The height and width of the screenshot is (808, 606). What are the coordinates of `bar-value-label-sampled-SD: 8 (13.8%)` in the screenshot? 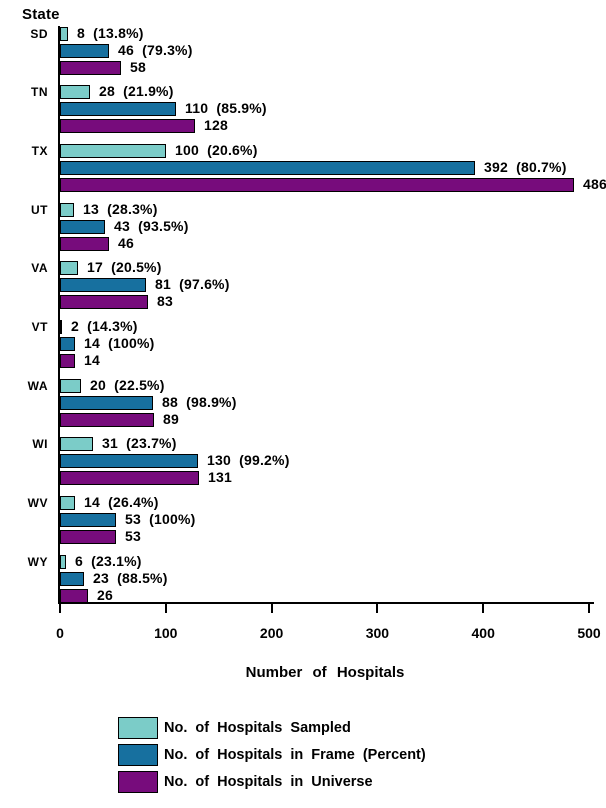 It's located at (110, 32).